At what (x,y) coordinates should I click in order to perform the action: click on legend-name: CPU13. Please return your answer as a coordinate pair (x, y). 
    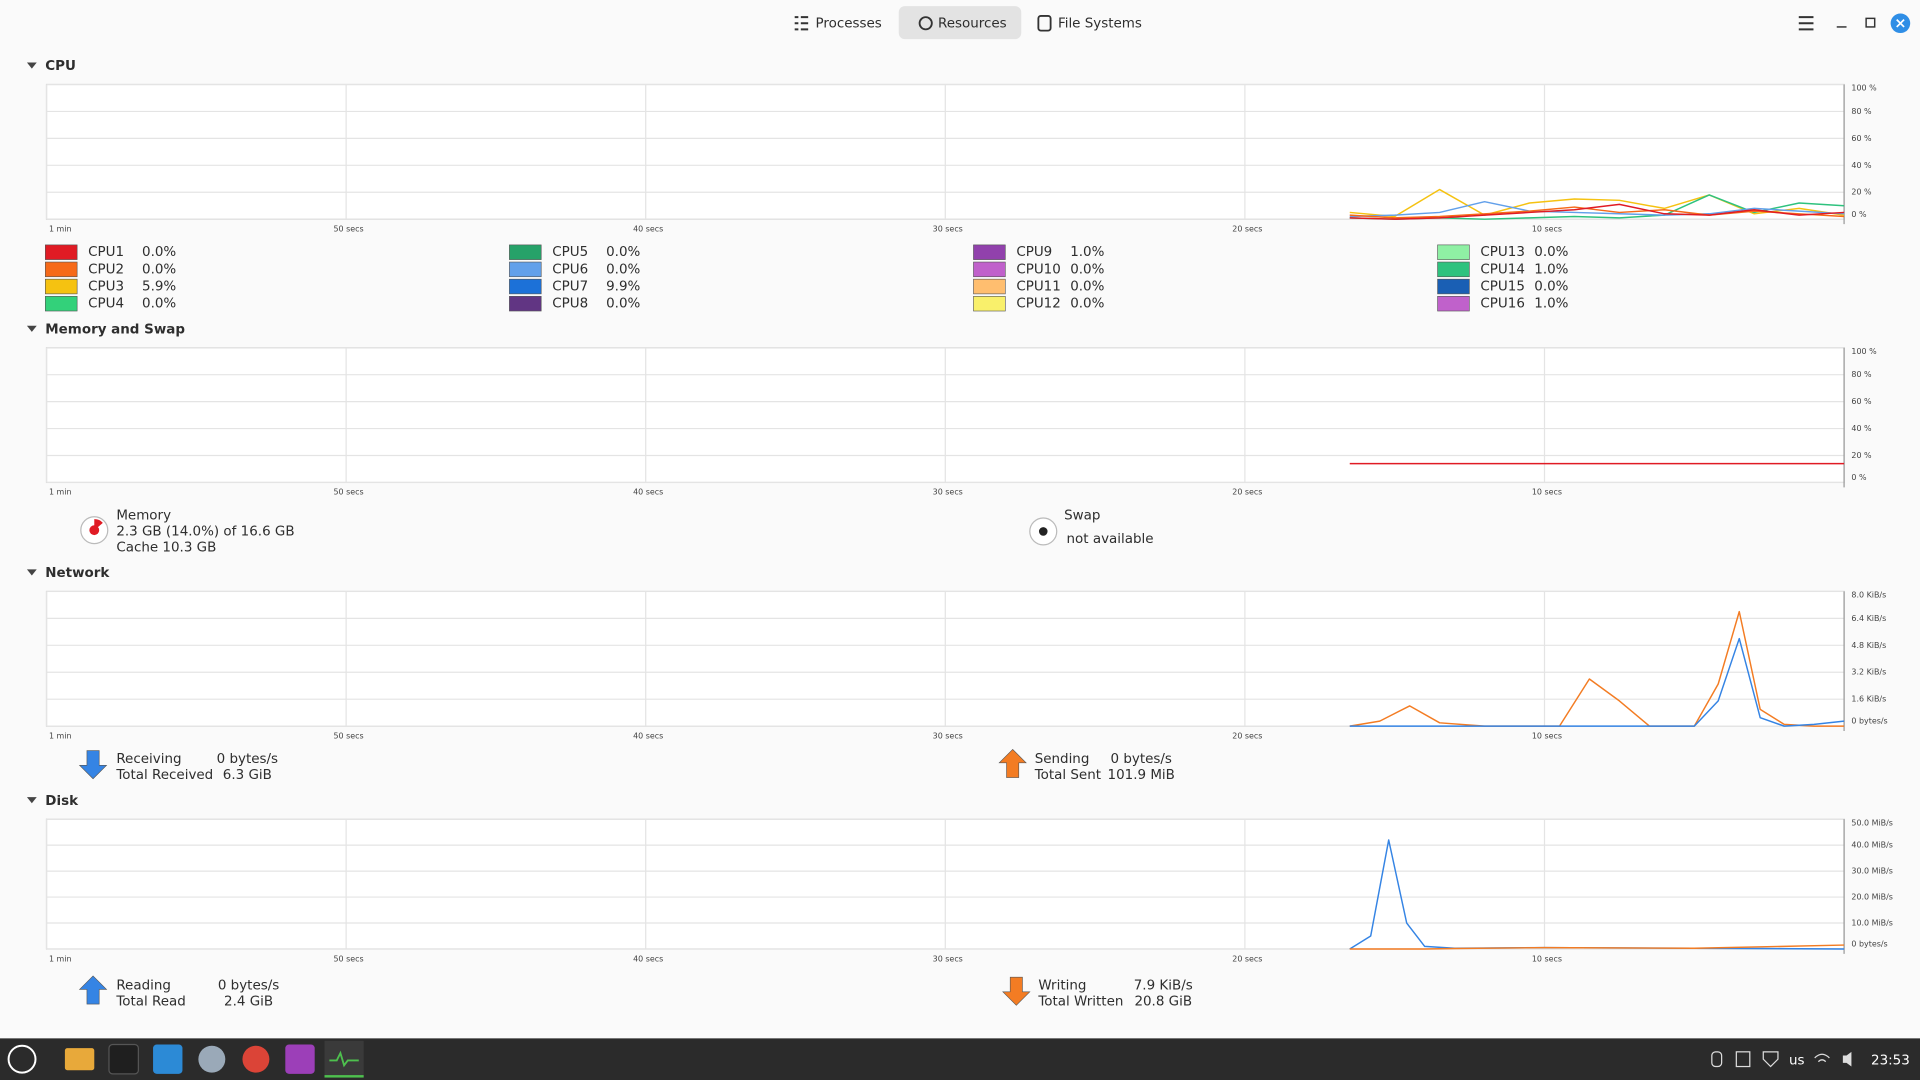
    Looking at the image, I should click on (1502, 252).